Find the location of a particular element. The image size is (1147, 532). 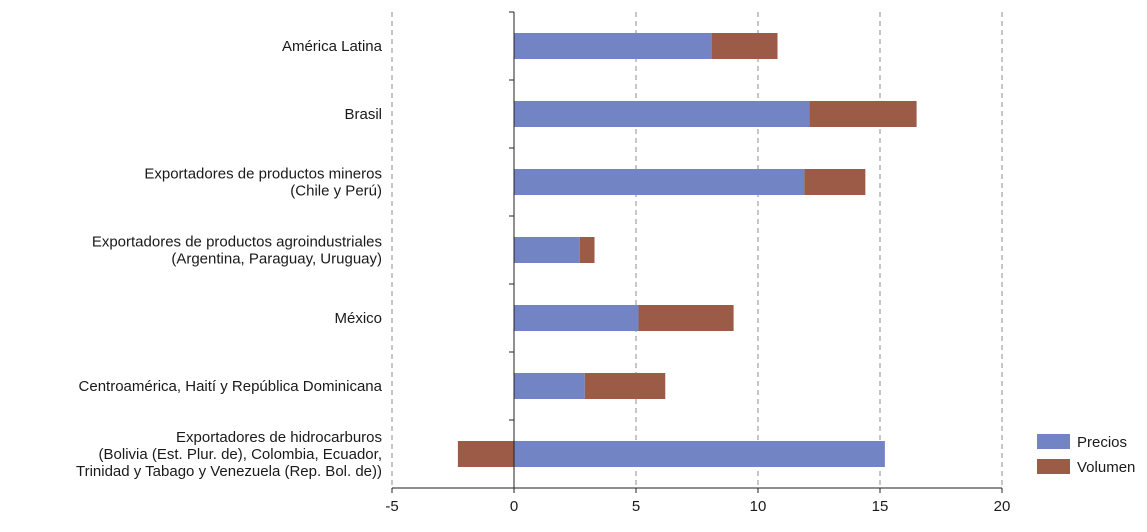

legend-swatch-precios is located at coordinates (1053, 441).